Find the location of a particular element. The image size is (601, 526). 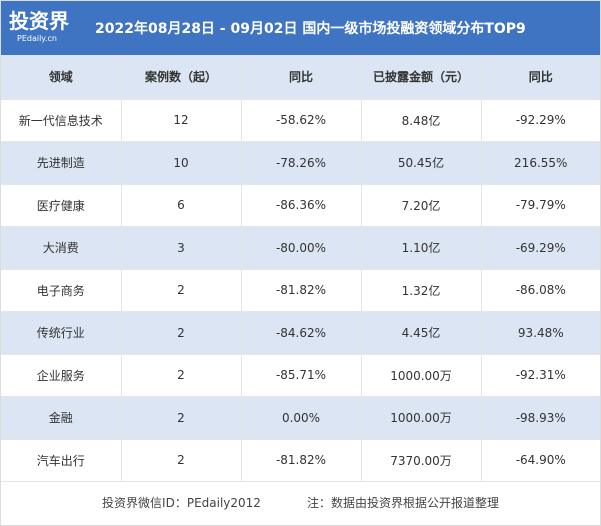

cell-case-yoy: -80.00% is located at coordinates (301, 248).